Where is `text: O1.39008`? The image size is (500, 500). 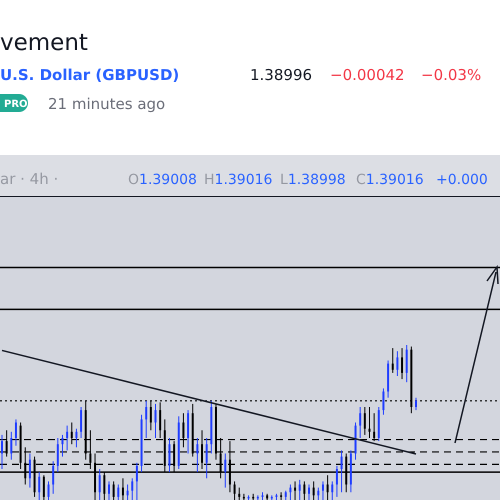 text: O1.39008 is located at coordinates (162, 180).